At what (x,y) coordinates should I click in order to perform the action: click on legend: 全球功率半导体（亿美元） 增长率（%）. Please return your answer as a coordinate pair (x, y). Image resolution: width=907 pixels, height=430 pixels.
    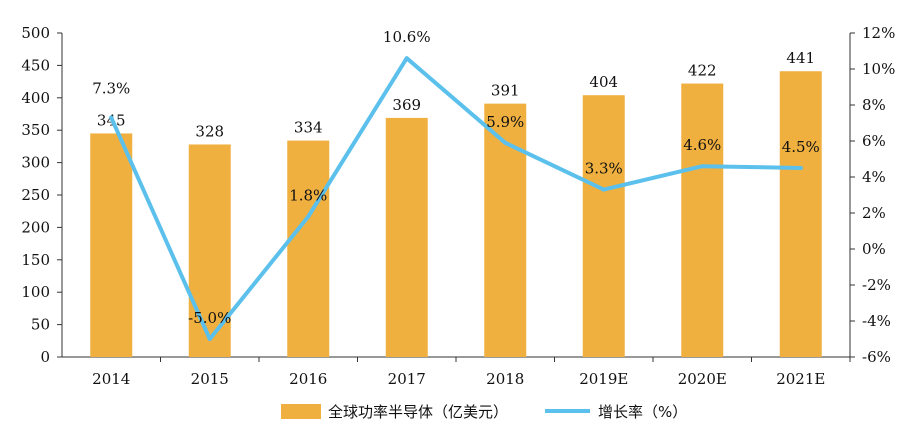
    Looking at the image, I should click on (484, 412).